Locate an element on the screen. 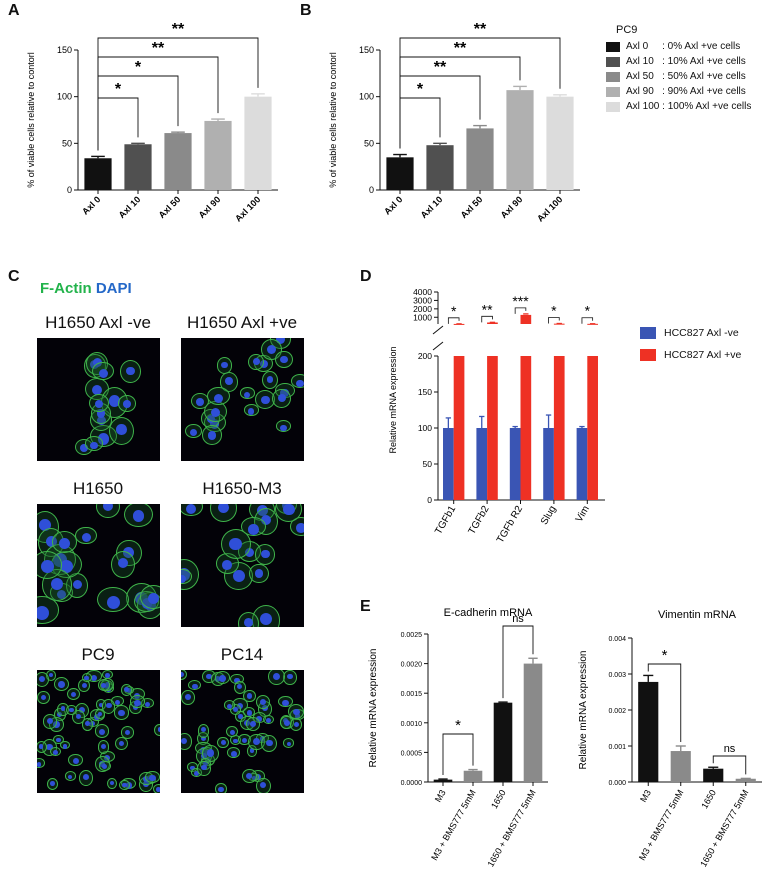 The width and height of the screenshot is (776, 874). y-tick-label: 200 is located at coordinates (425, 356).